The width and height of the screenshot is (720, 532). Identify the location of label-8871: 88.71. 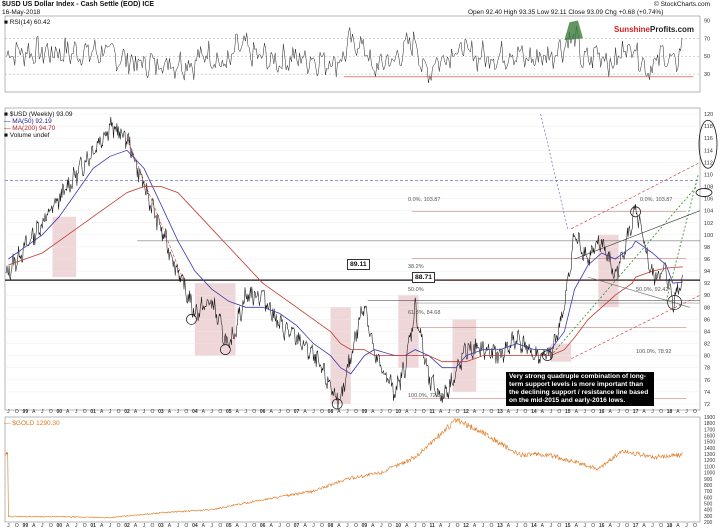
(424, 277).